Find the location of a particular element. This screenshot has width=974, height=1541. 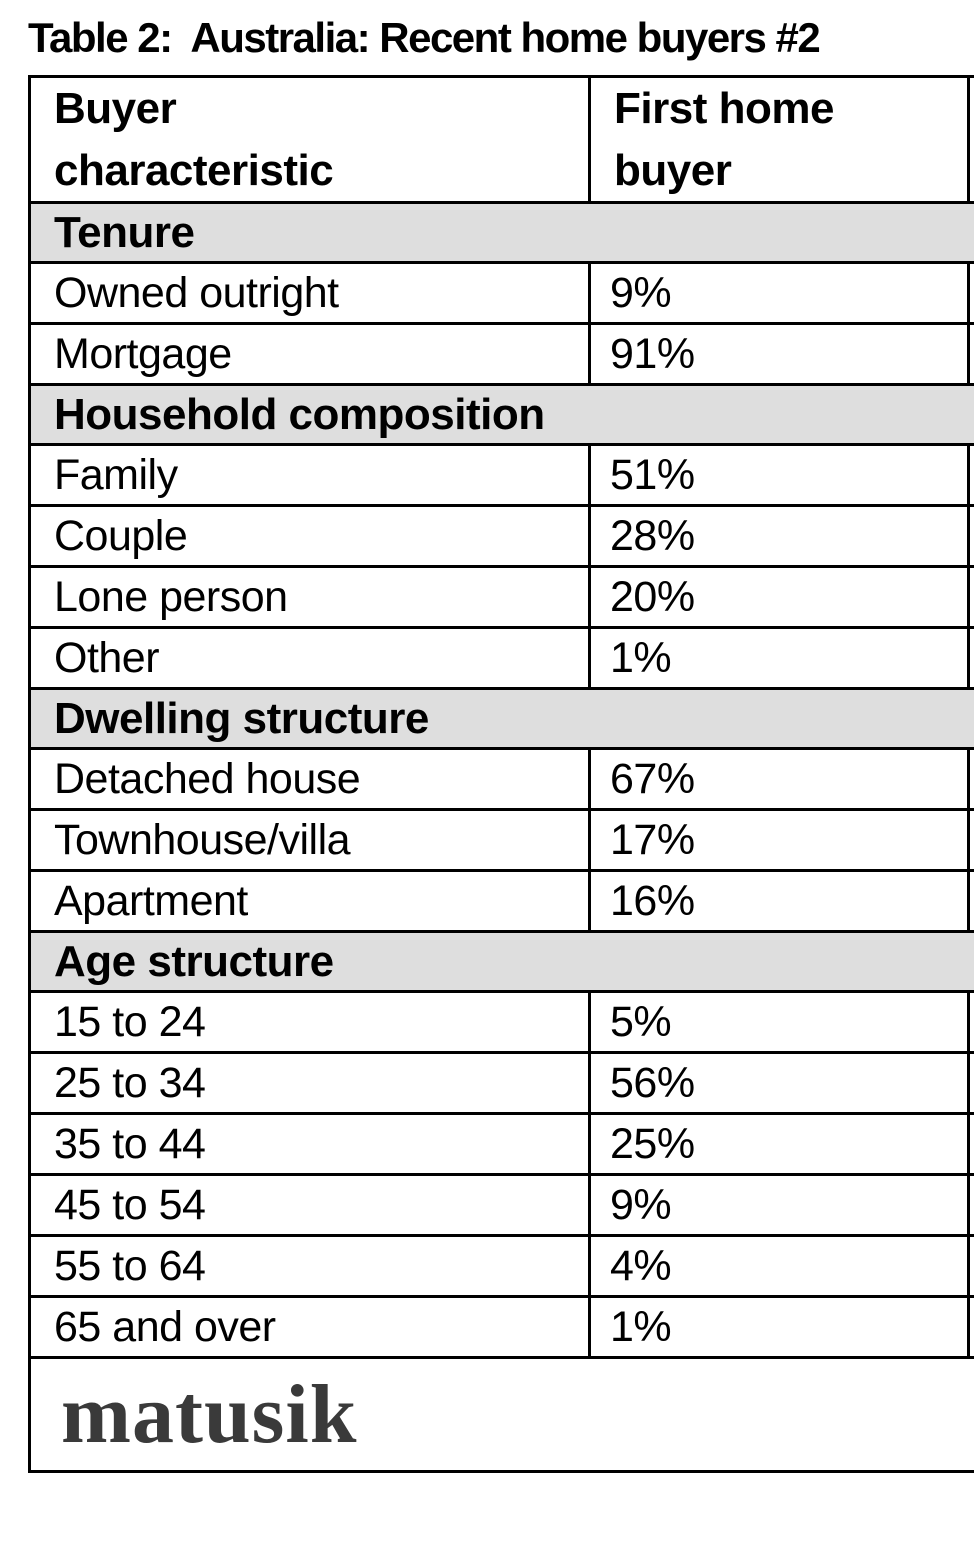

row-value-cell: 4% is located at coordinates (779, 1266).